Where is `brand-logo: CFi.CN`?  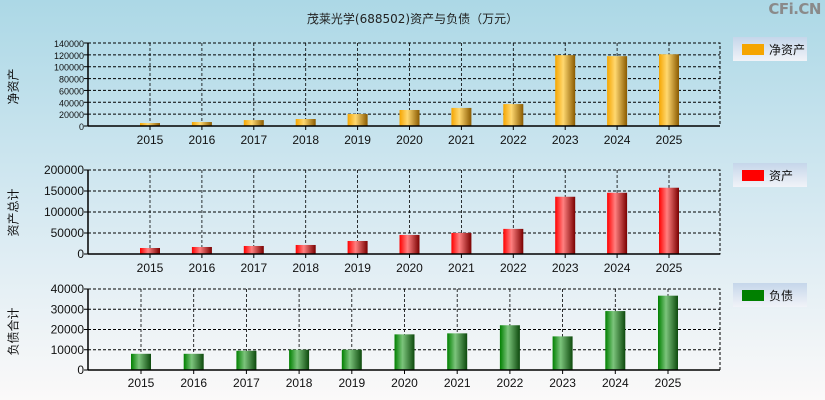
brand-logo: CFi.CN is located at coordinates (794, 9).